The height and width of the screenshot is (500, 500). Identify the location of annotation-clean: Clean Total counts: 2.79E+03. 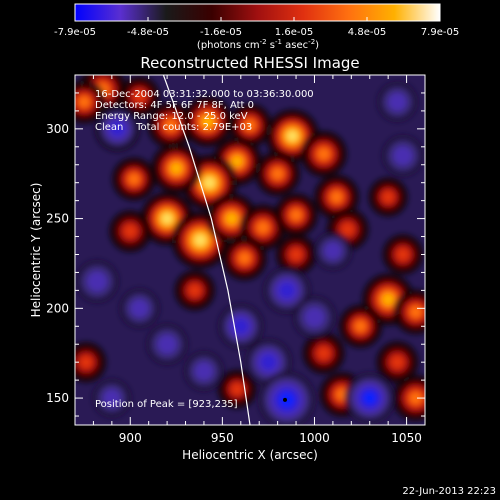
(173, 127).